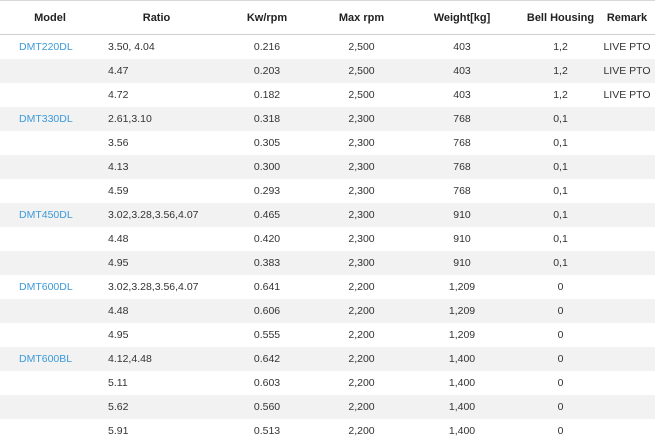 The height and width of the screenshot is (443, 655). What do you see at coordinates (327, 430) in the screenshot?
I see `table-row: 5.91 0.513 2,200 1,400 0` at bounding box center [327, 430].